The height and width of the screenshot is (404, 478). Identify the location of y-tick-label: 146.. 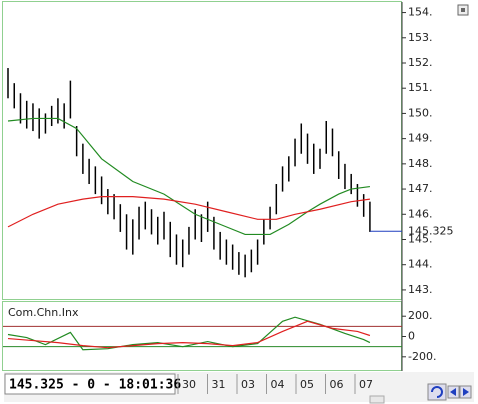
(420, 213).